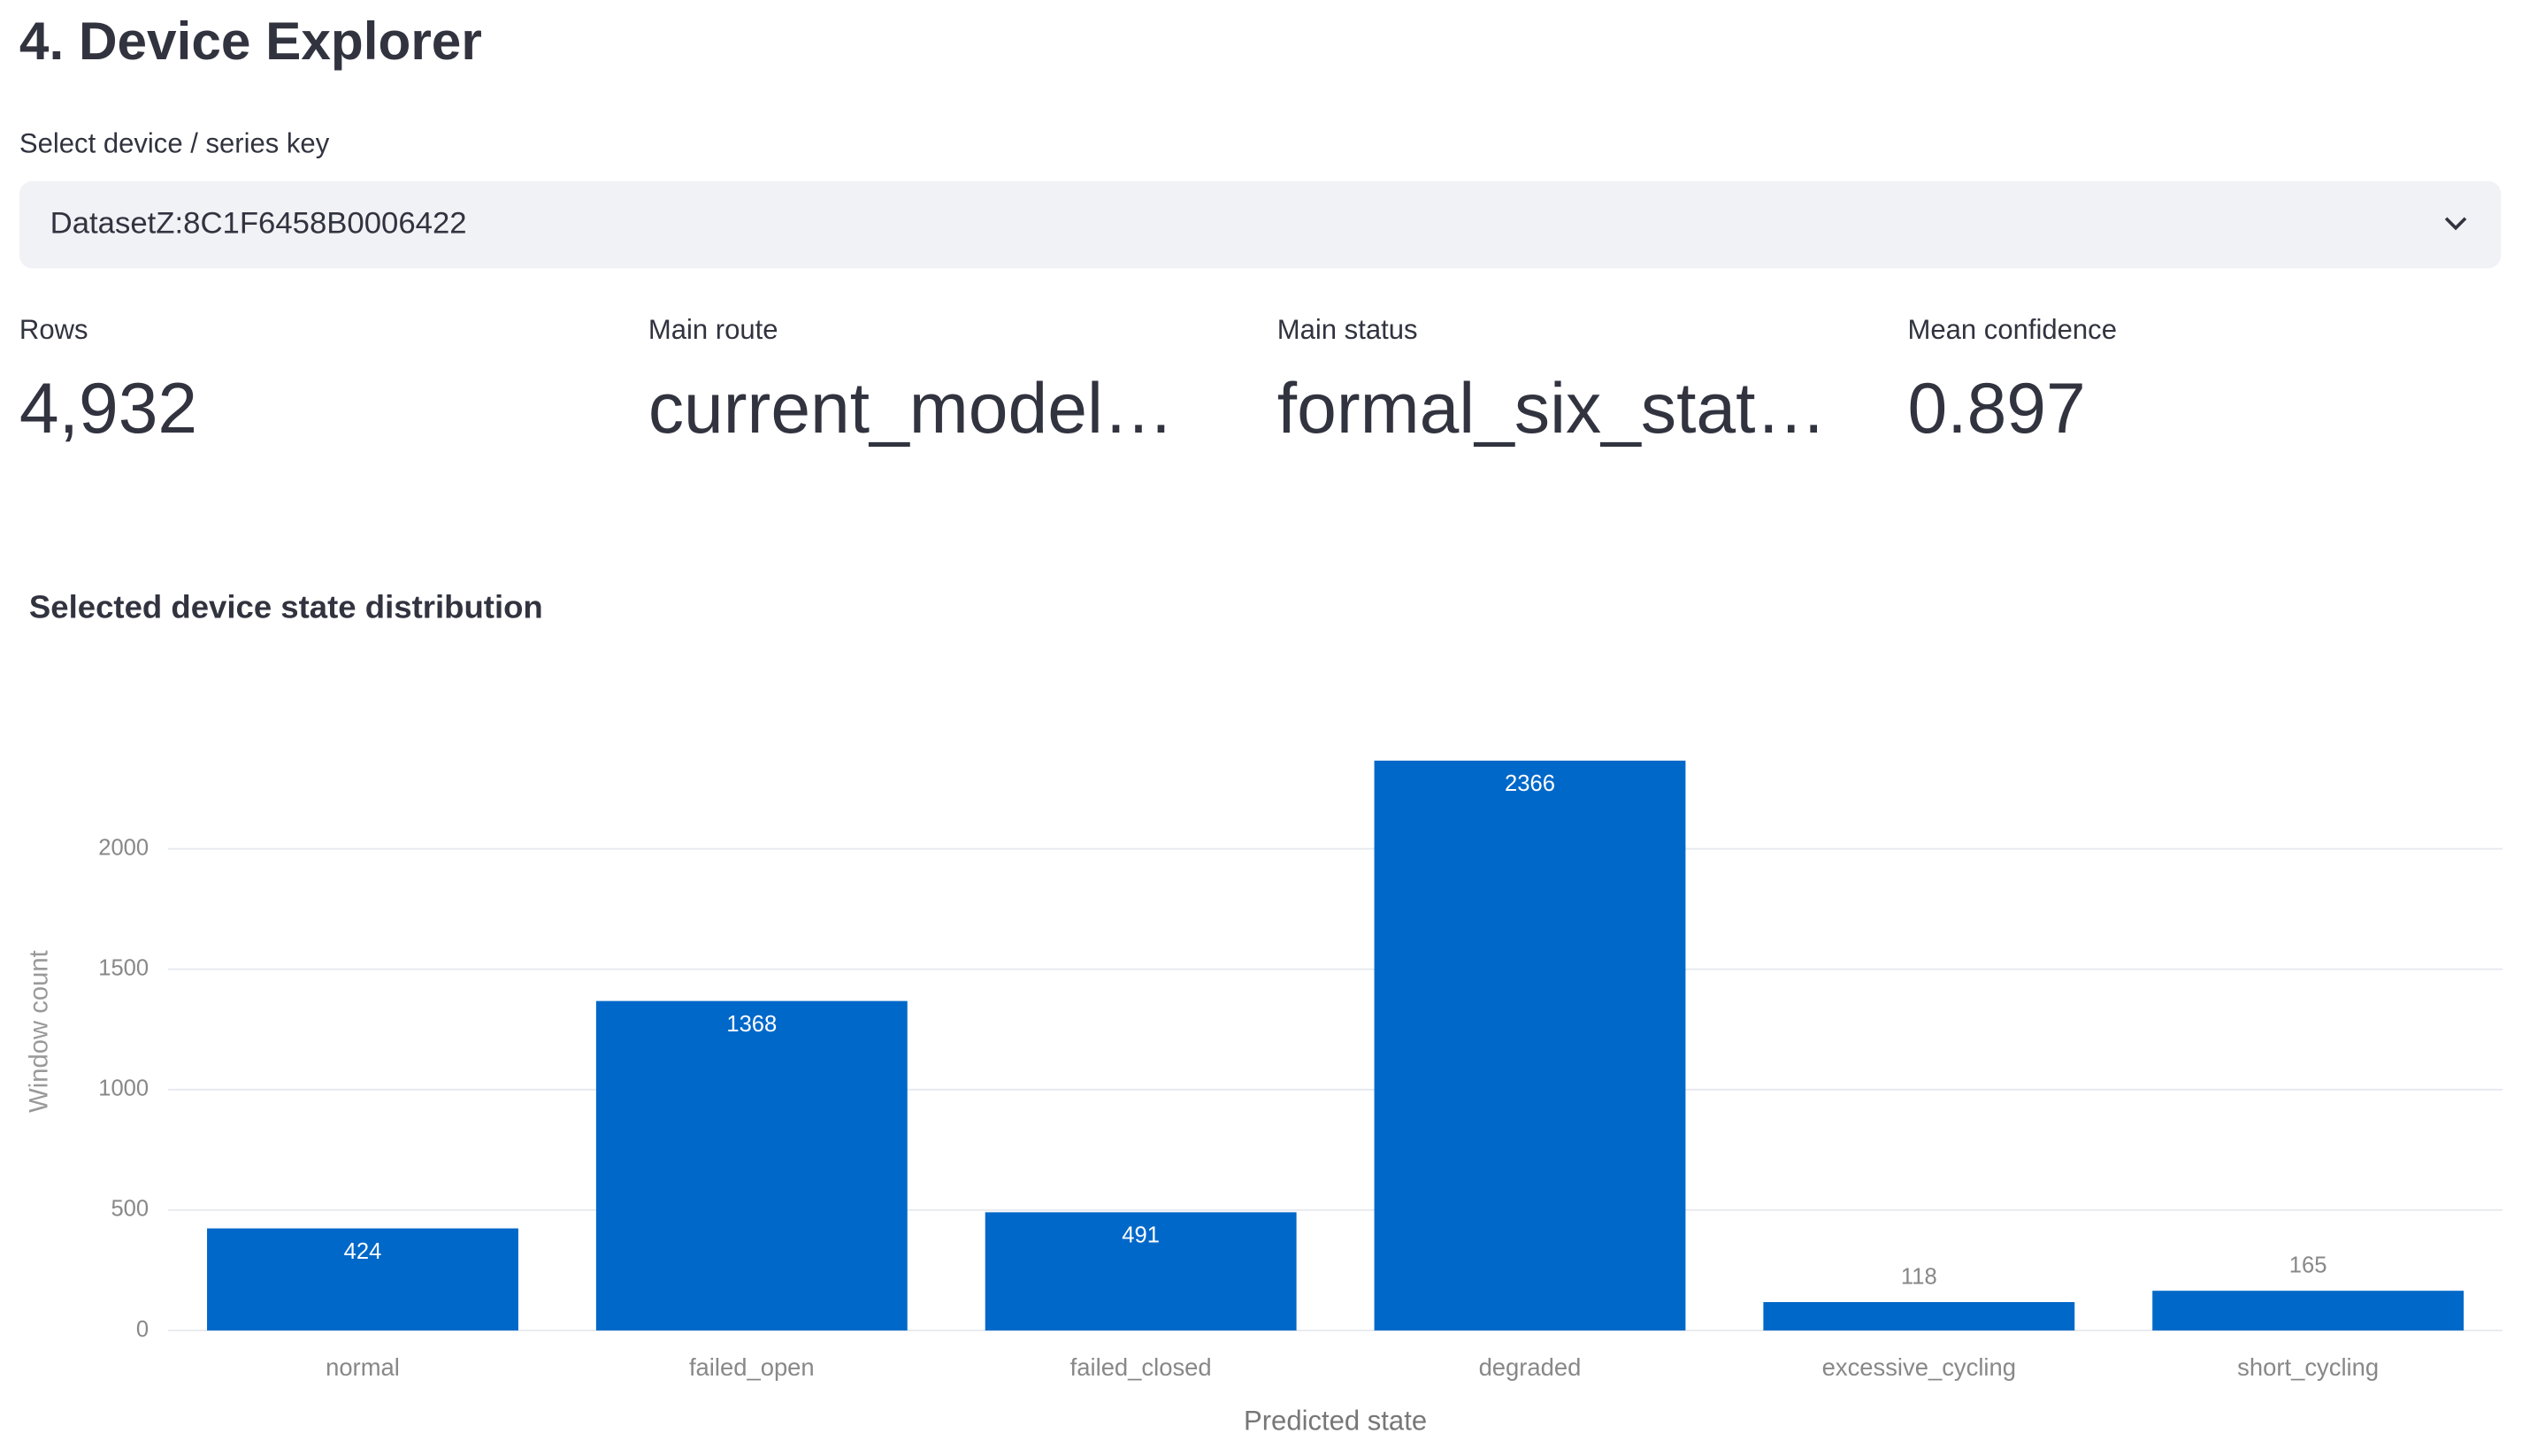  Describe the element at coordinates (1141, 1367) in the screenshot. I see `x-tick-label: failed_closed` at that location.